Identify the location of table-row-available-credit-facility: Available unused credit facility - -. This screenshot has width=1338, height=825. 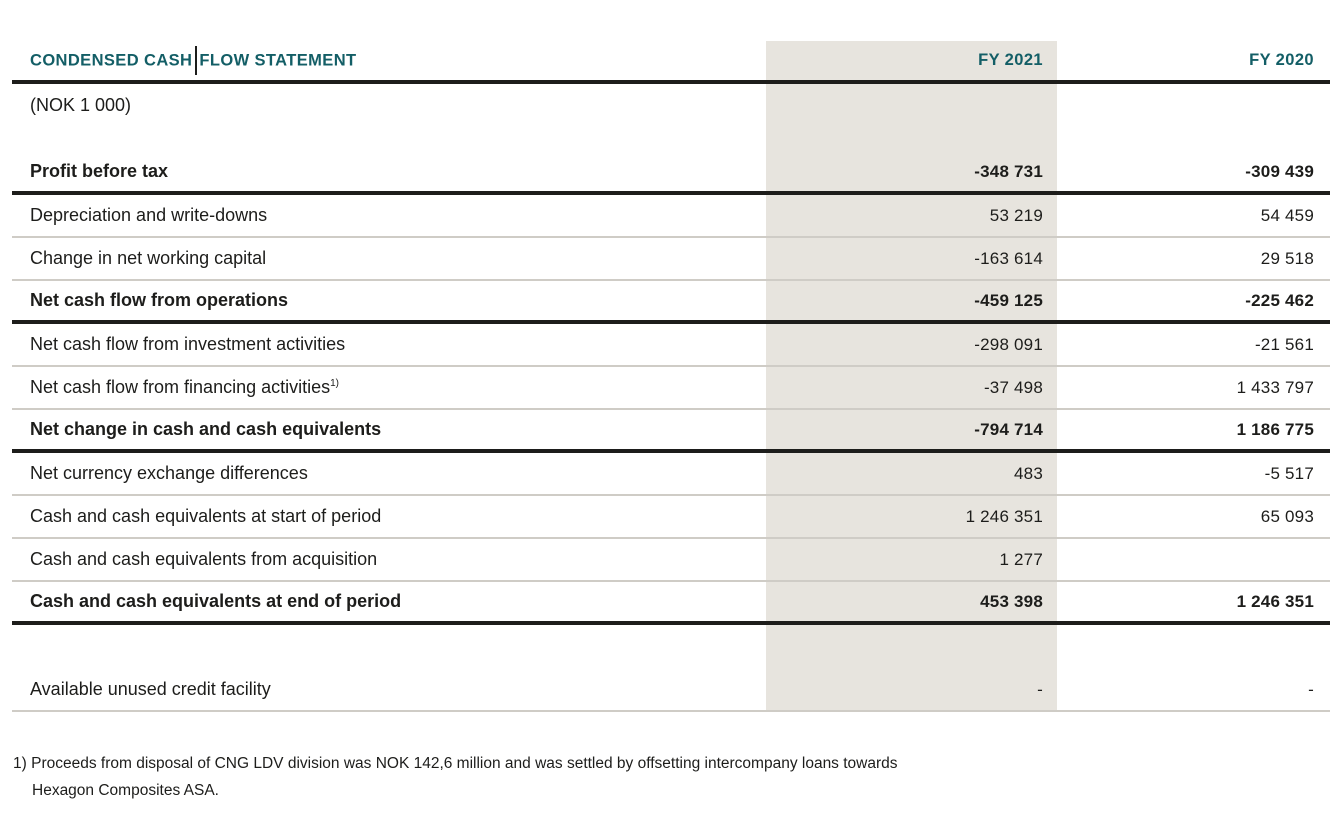
(671, 690).